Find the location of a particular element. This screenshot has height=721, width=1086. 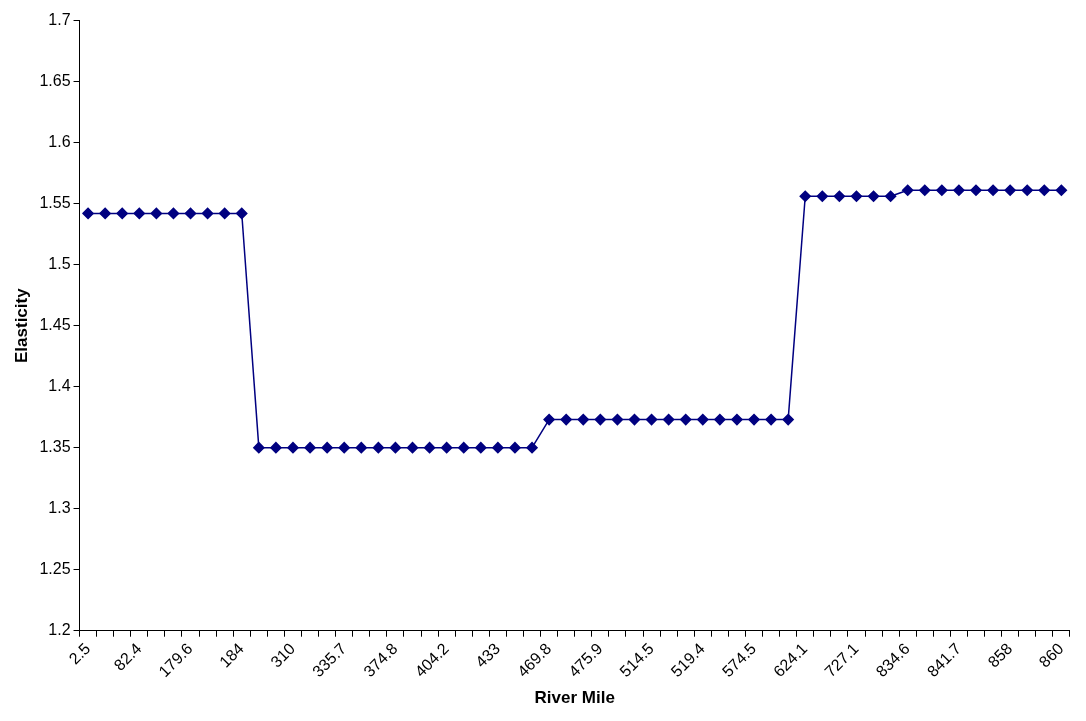

x-tick-label: 860 is located at coordinates (1051, 655).